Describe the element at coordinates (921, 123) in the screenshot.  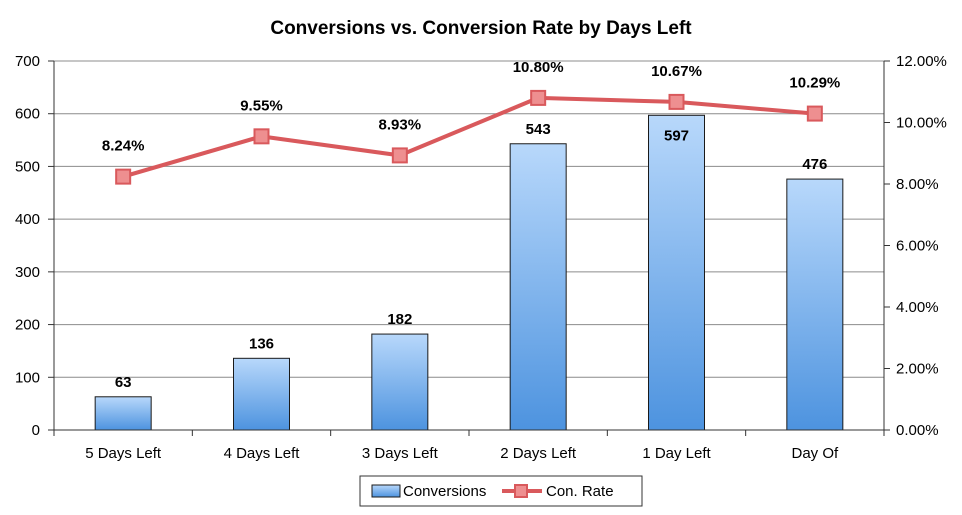
I see `y-right-tick-label: 10.00%` at that location.